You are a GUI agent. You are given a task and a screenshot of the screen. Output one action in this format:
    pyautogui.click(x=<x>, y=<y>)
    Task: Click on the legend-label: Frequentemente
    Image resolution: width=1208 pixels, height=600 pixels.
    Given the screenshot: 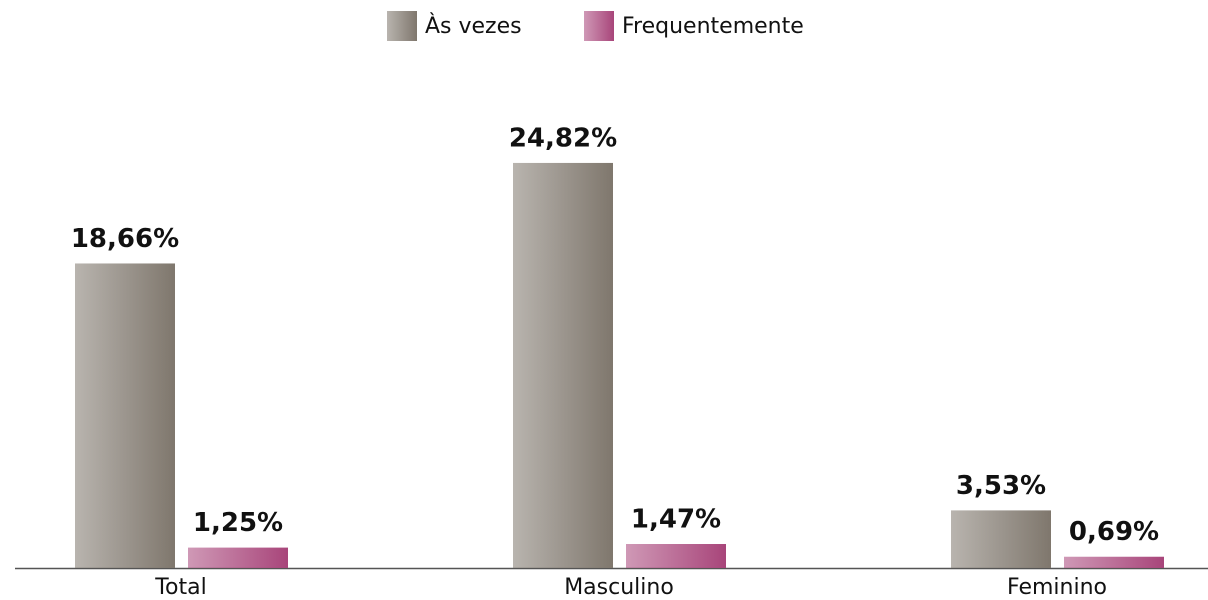 What is the action you would take?
    pyautogui.click(x=713, y=26)
    